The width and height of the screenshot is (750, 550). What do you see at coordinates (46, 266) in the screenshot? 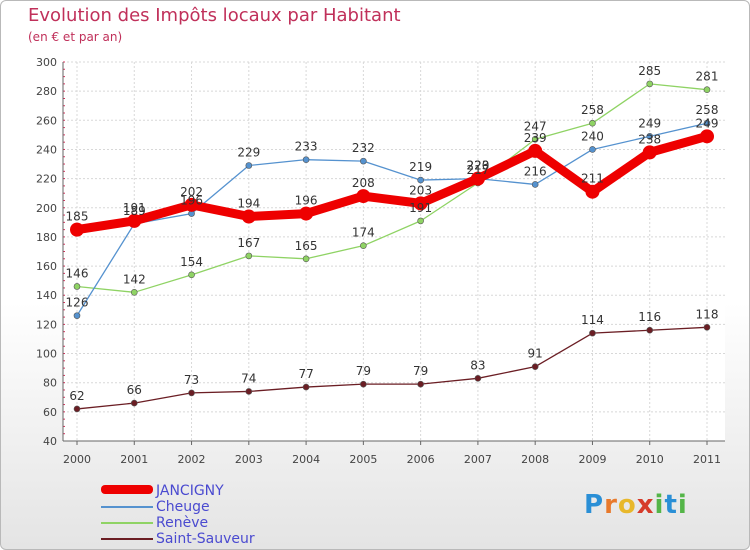
I see `y-tick-label: 160` at bounding box center [46, 266].